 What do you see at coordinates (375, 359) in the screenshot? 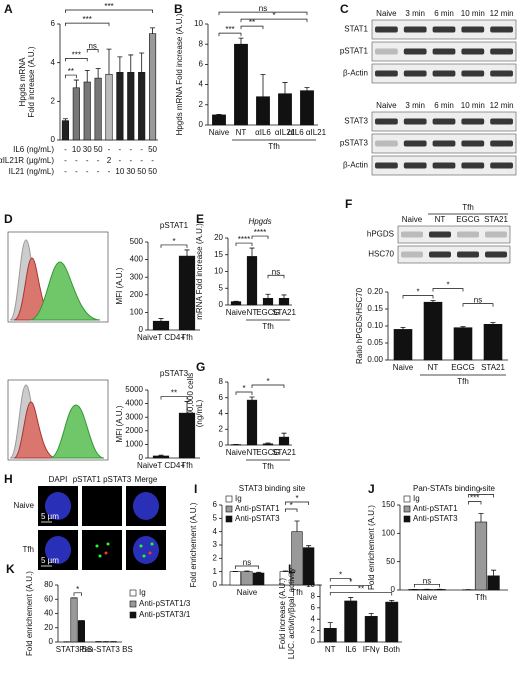
I see `y-tick-label: 0.00` at bounding box center [375, 359].